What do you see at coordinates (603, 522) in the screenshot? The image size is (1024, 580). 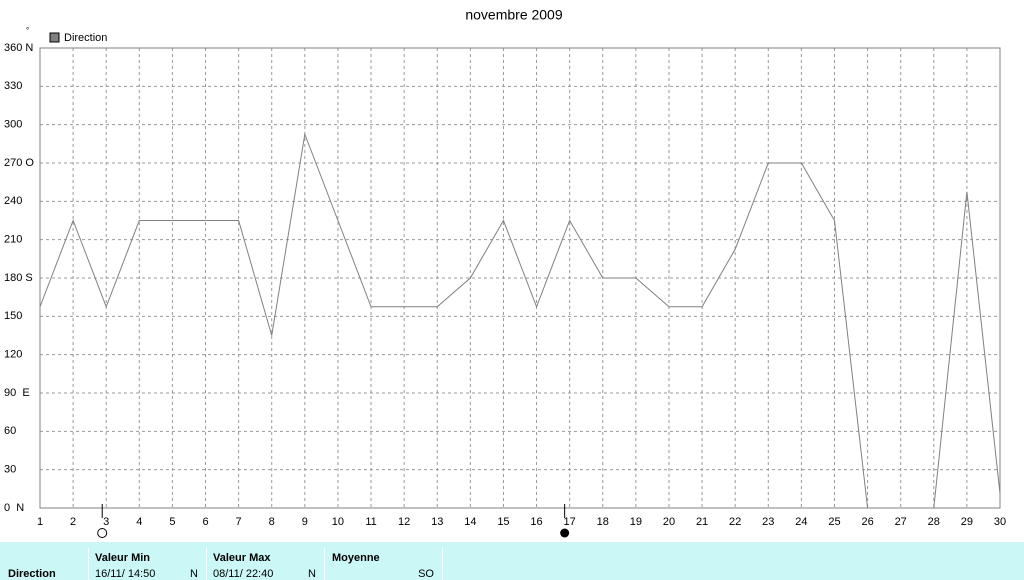 I see `x-tick-label: 18` at bounding box center [603, 522].